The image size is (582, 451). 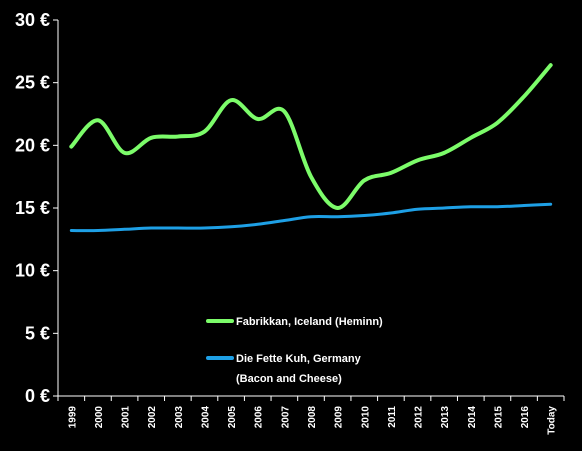 What do you see at coordinates (552, 420) in the screenshot?
I see `x-tick-label: Today` at bounding box center [552, 420].